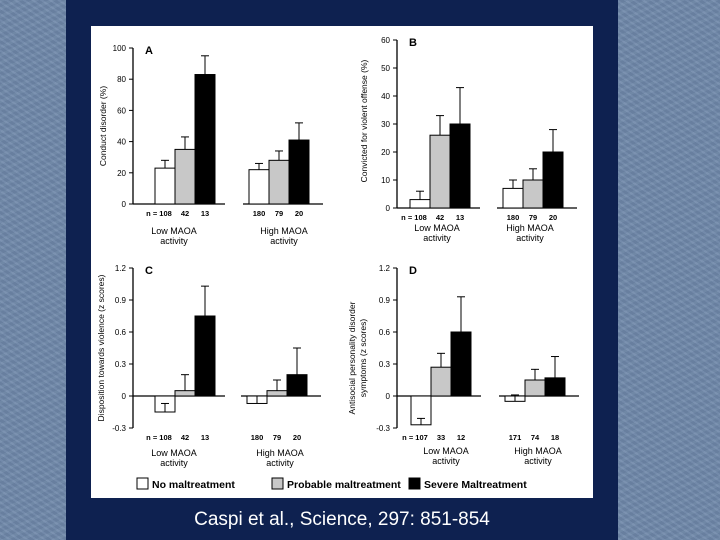  I want to click on y-tick-label: -0.3, so click(119, 428).